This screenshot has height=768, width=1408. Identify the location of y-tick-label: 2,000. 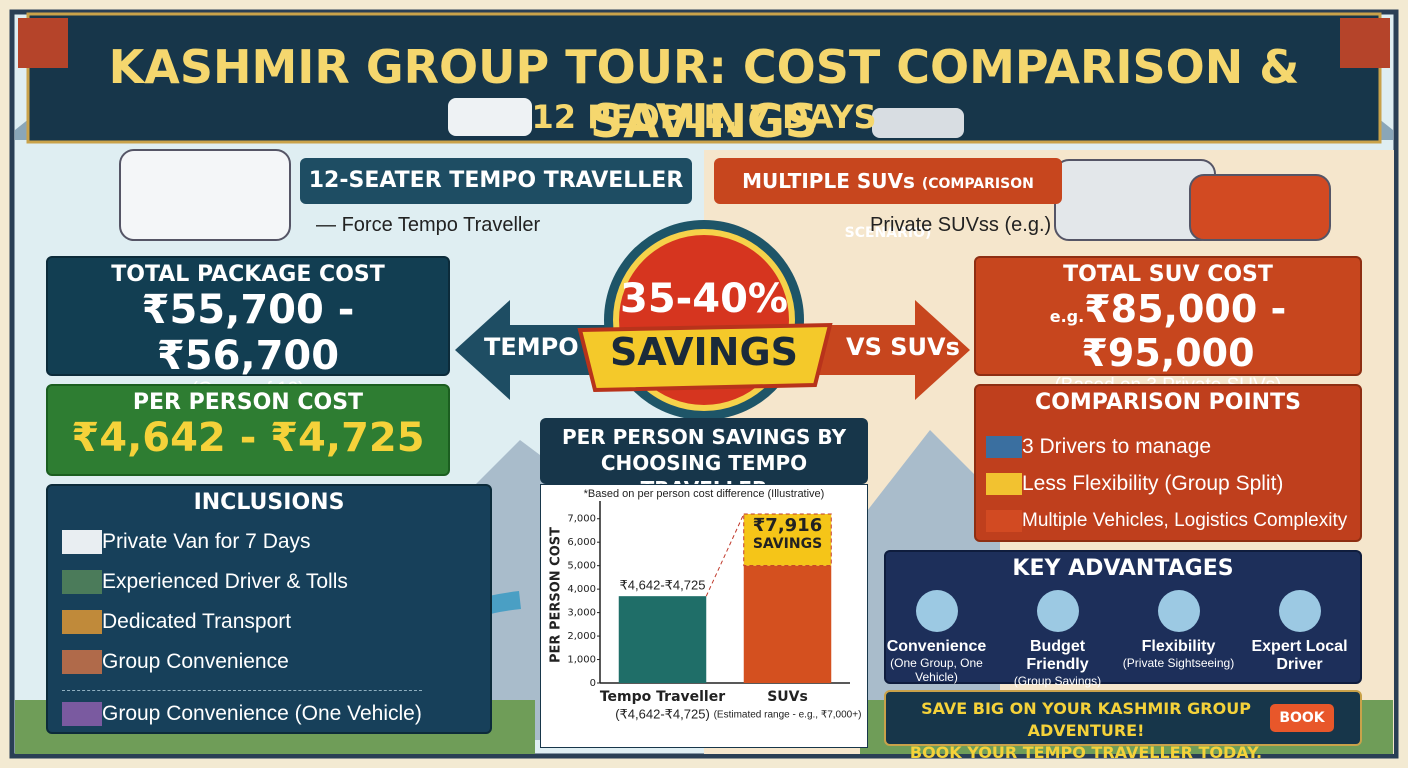
(581, 636).